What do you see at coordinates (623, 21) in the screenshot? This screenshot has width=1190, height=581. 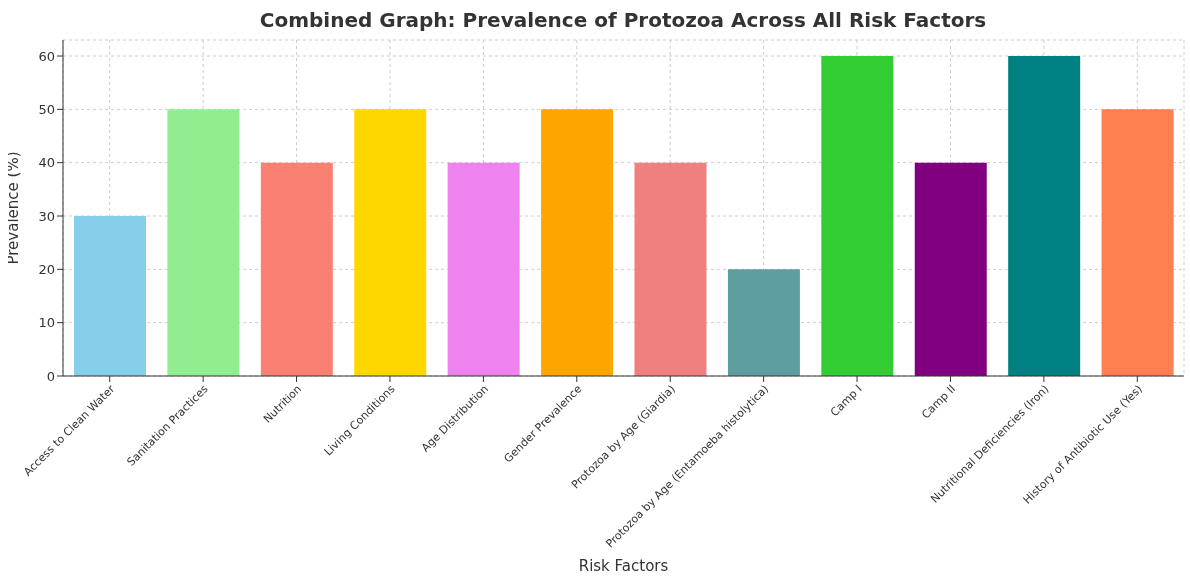 I see `chart-title: Combined Graph: Prevalence of Protozoa Across All Risk Factors` at bounding box center [623, 21].